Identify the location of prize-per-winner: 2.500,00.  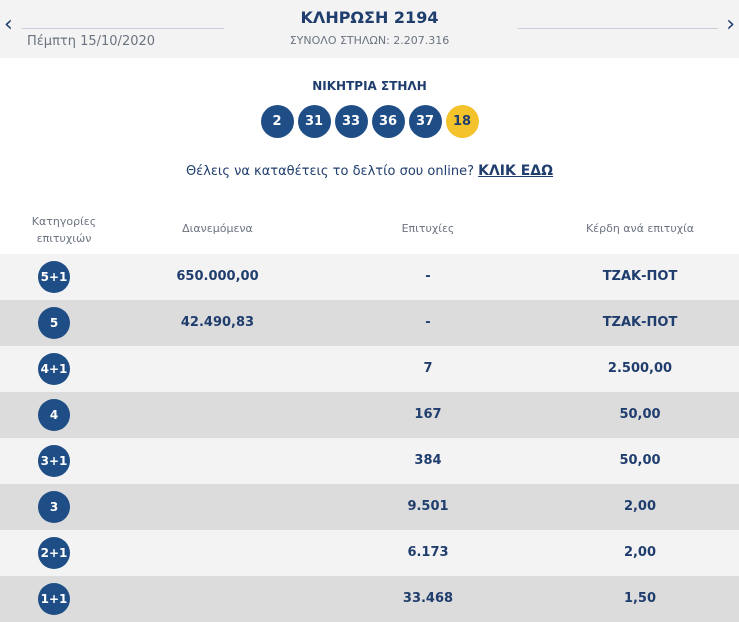
(640, 368).